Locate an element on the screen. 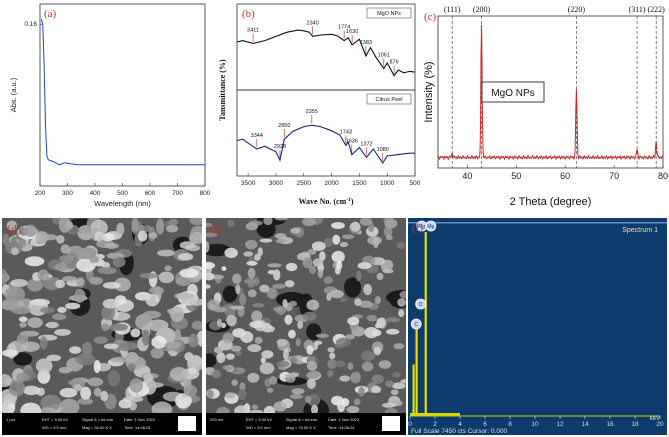 The image size is (669, 437). pore is located at coordinates (353, 287).